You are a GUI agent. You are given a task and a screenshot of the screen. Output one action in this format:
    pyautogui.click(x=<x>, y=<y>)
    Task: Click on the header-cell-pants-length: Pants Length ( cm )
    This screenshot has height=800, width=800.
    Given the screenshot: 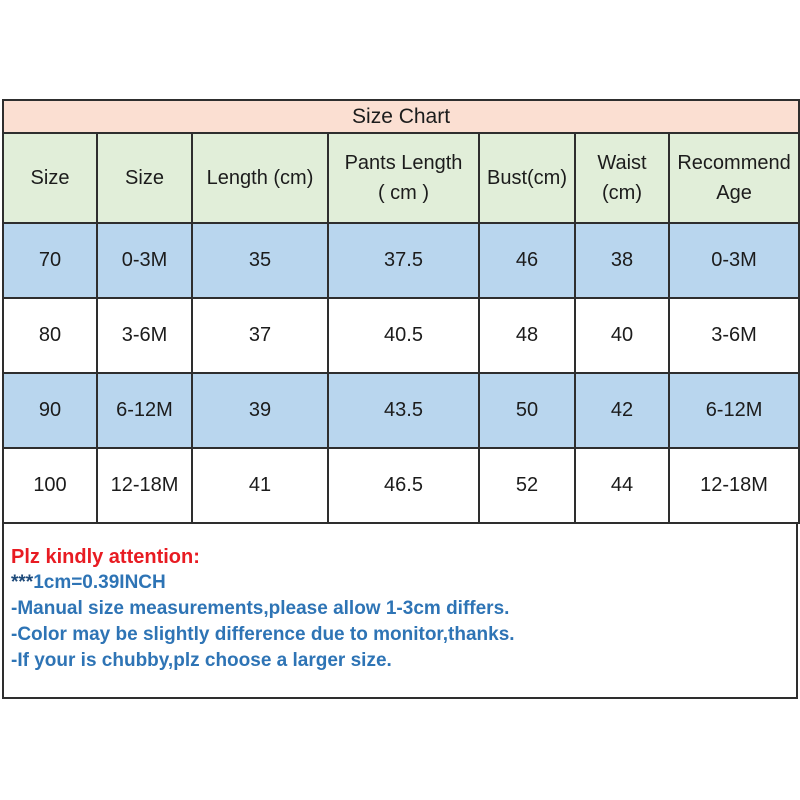 What is the action you would take?
    pyautogui.click(x=403, y=178)
    